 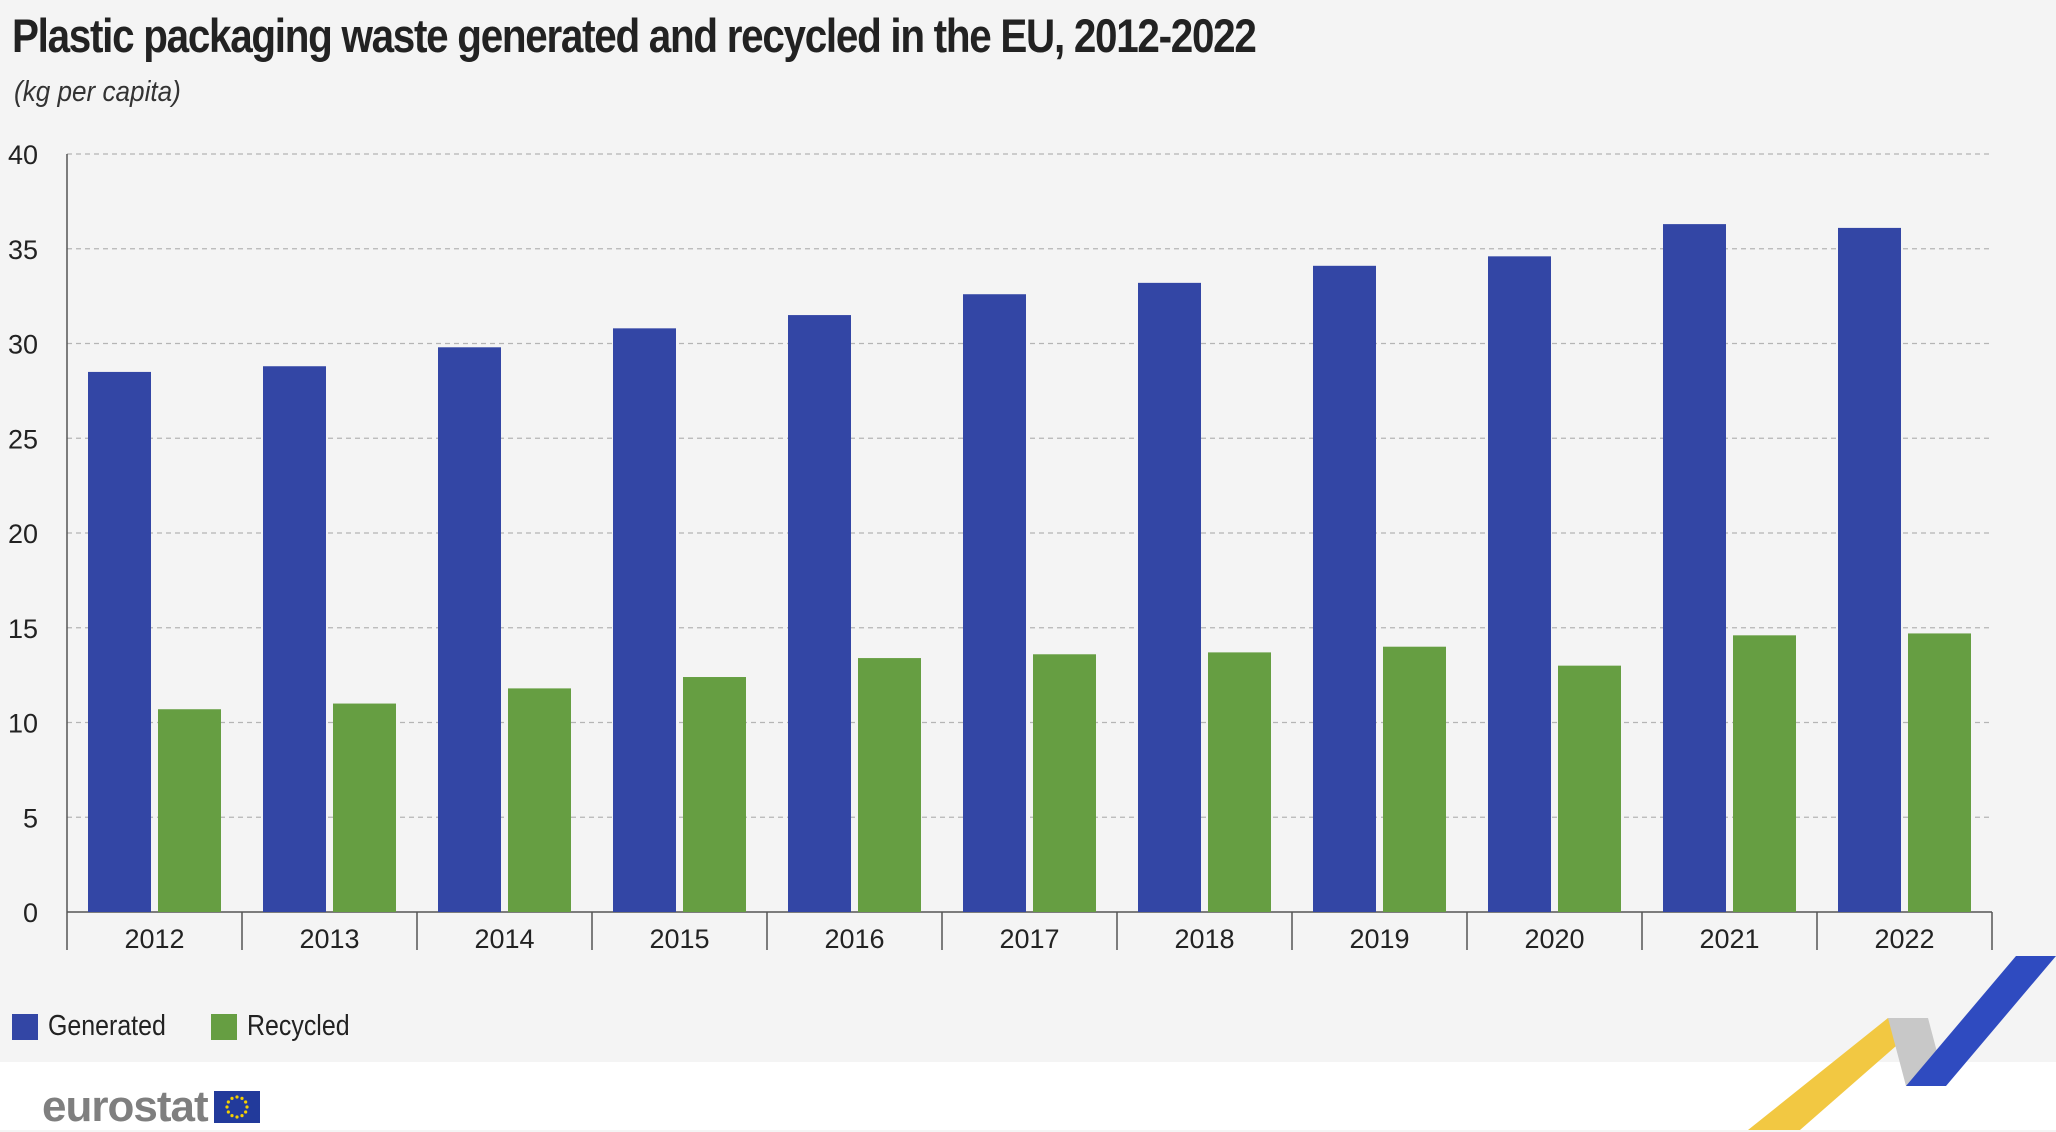 I want to click on eurostat-logo: eurostat, so click(x=151, y=1107).